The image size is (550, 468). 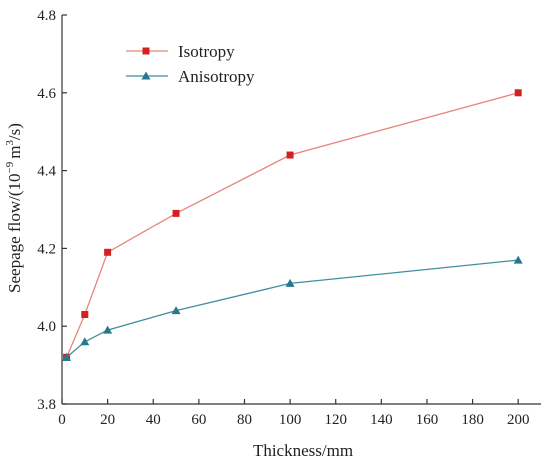 What do you see at coordinates (146, 51) in the screenshot?
I see `legend-marker-isotropy` at bounding box center [146, 51].